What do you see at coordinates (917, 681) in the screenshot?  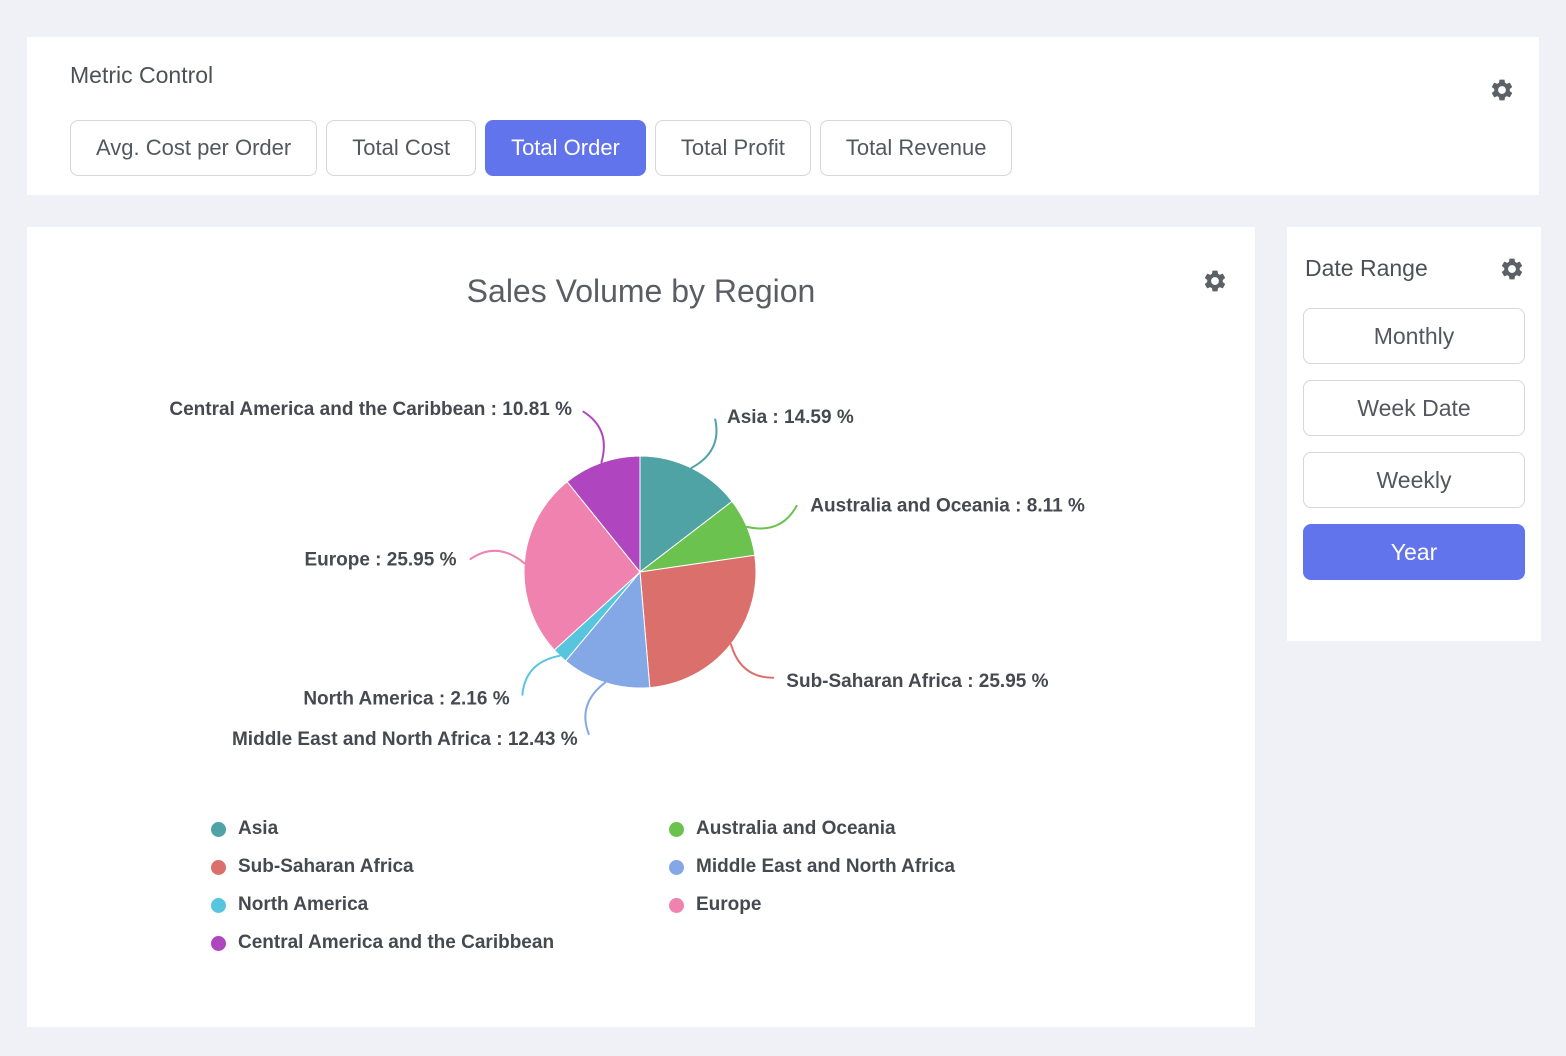 I see `pie-label-sub-saharan-africa: Sub-Saharan Africa : 25.95 %` at bounding box center [917, 681].